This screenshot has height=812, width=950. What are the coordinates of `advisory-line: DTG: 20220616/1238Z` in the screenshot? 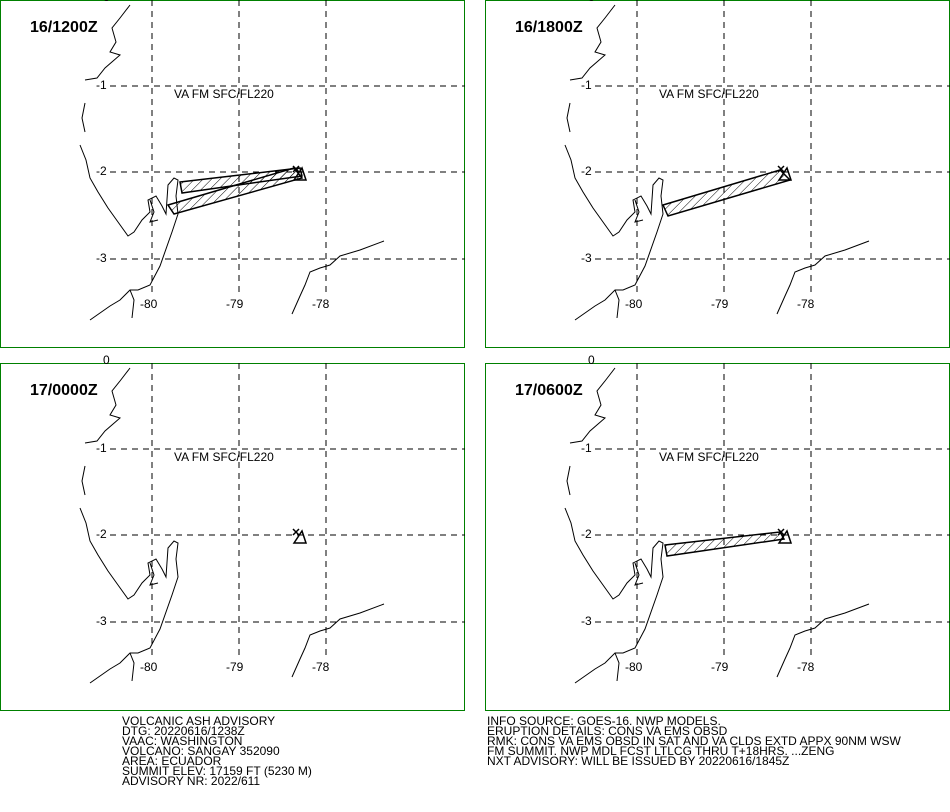 It's located at (183, 731).